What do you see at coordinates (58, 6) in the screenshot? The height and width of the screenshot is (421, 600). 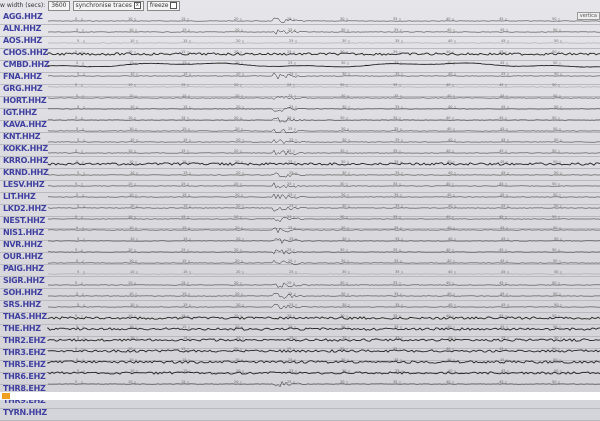 I see `window-width-input: 3600` at bounding box center [58, 6].